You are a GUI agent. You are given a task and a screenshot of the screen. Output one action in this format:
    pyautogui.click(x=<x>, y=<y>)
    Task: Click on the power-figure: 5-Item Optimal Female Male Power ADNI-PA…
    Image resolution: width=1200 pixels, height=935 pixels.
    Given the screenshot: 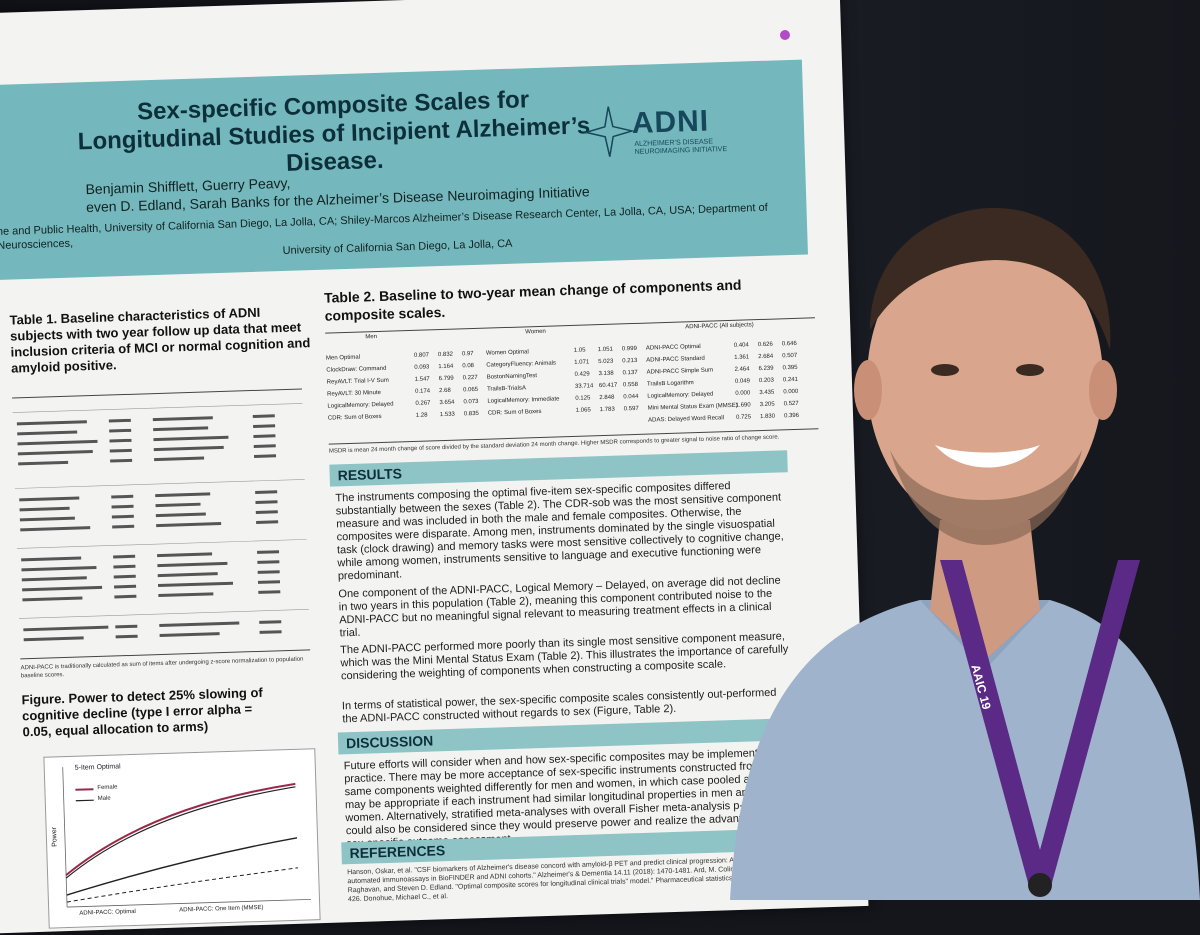 What is the action you would take?
    pyautogui.click(x=182, y=838)
    